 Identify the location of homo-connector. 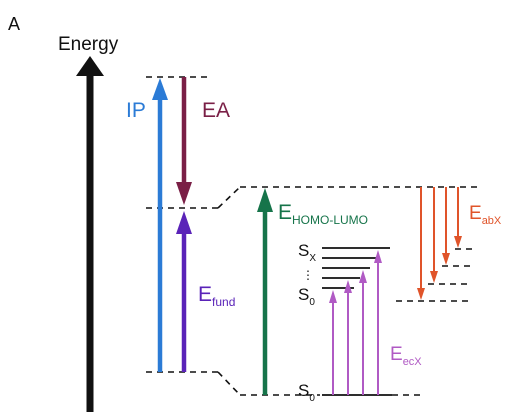
(229, 383).